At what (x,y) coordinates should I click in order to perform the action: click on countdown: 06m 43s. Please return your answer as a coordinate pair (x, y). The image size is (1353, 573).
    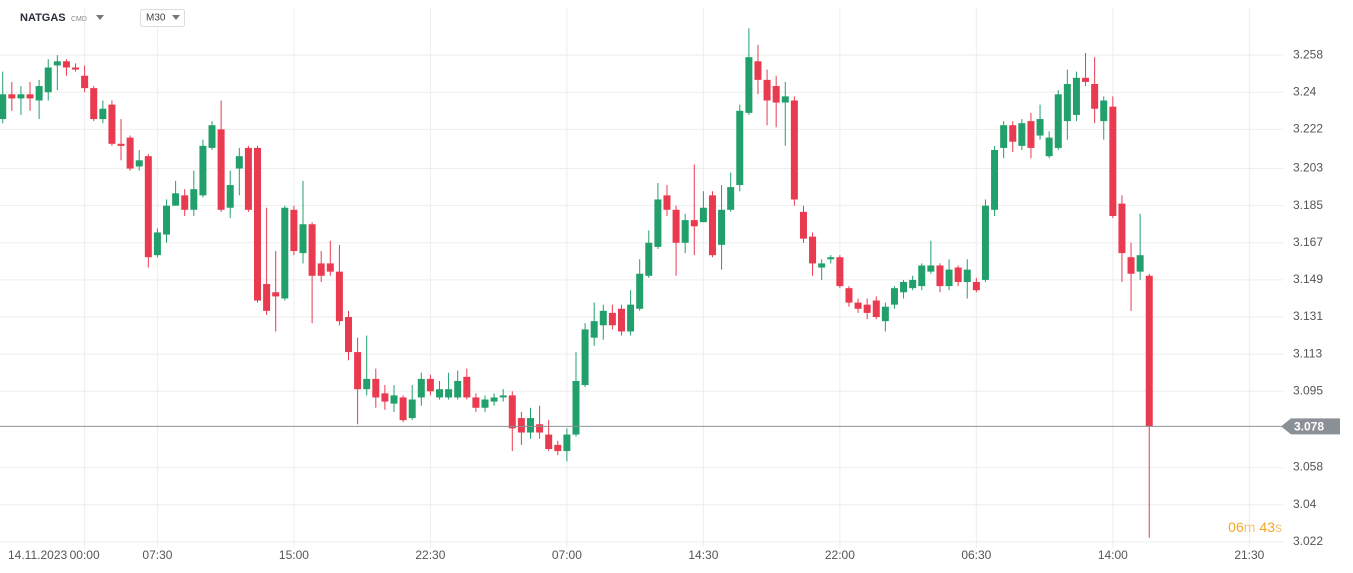
    Looking at the image, I should click on (1255, 527).